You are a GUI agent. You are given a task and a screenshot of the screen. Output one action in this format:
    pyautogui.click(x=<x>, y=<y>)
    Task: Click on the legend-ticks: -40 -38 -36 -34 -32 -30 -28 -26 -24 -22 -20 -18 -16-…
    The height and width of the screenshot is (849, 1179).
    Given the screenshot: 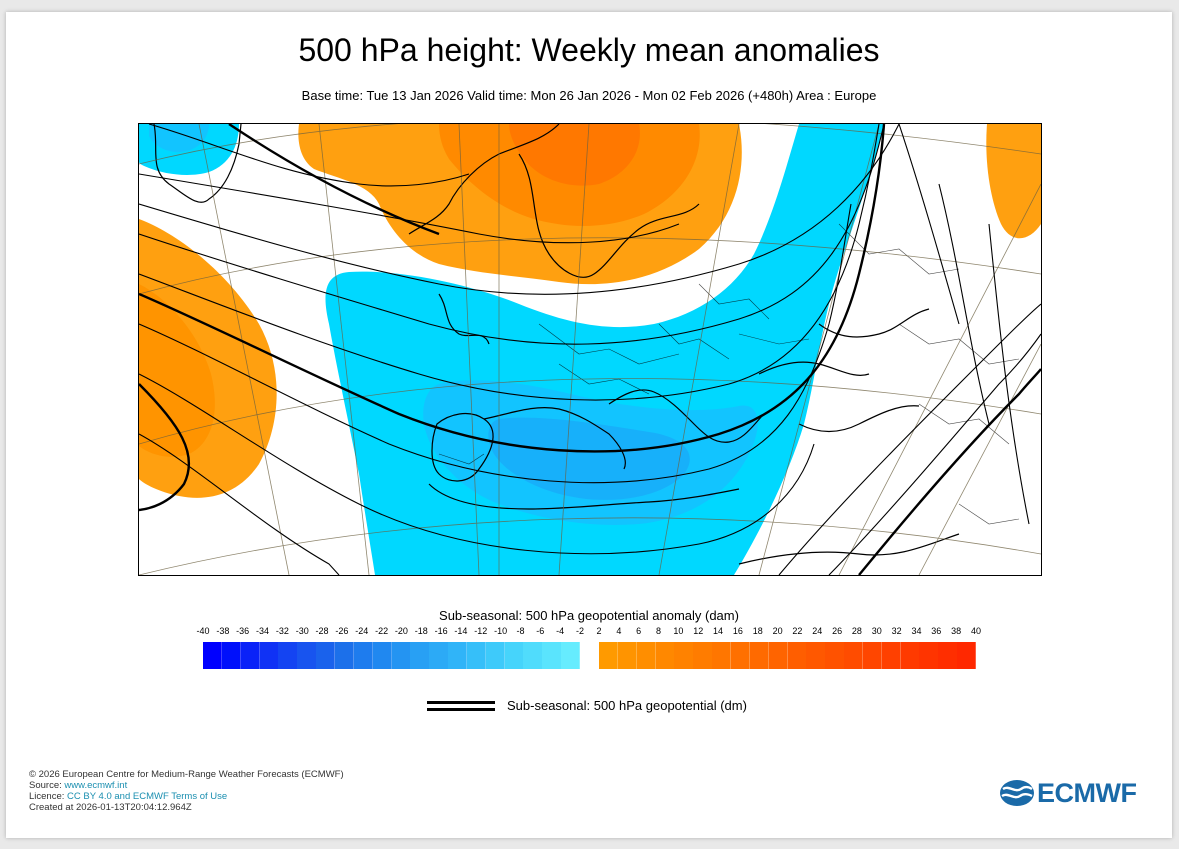 What is the action you would take?
    pyautogui.click(x=589, y=632)
    